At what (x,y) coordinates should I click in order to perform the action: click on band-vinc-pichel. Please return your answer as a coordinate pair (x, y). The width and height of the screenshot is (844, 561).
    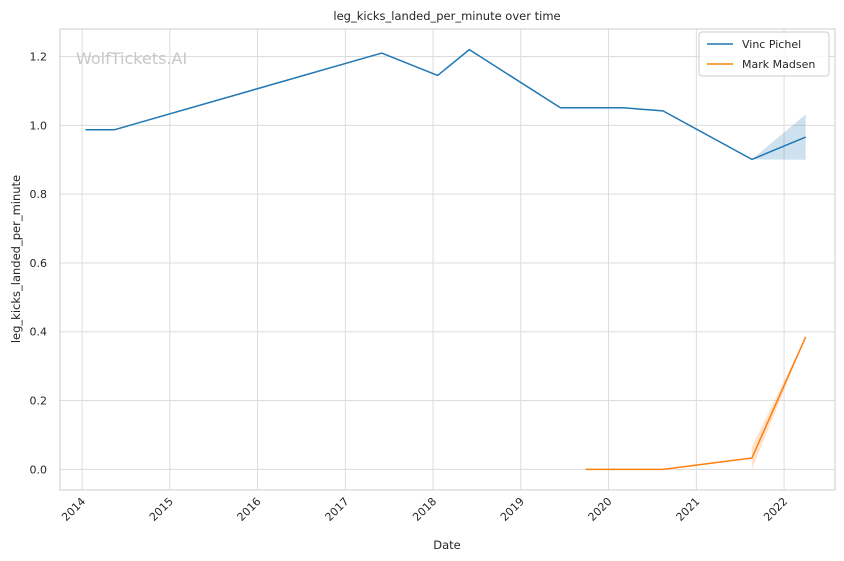
    Looking at the image, I should click on (778, 137).